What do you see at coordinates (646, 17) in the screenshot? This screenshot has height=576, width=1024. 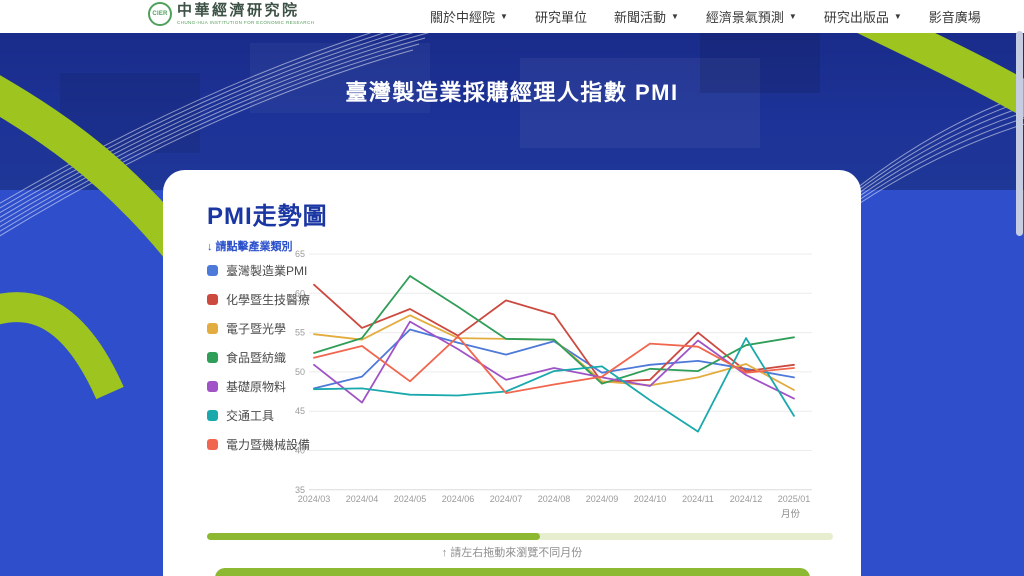 I see `nav-item-3: 新聞活動 ▼` at bounding box center [646, 17].